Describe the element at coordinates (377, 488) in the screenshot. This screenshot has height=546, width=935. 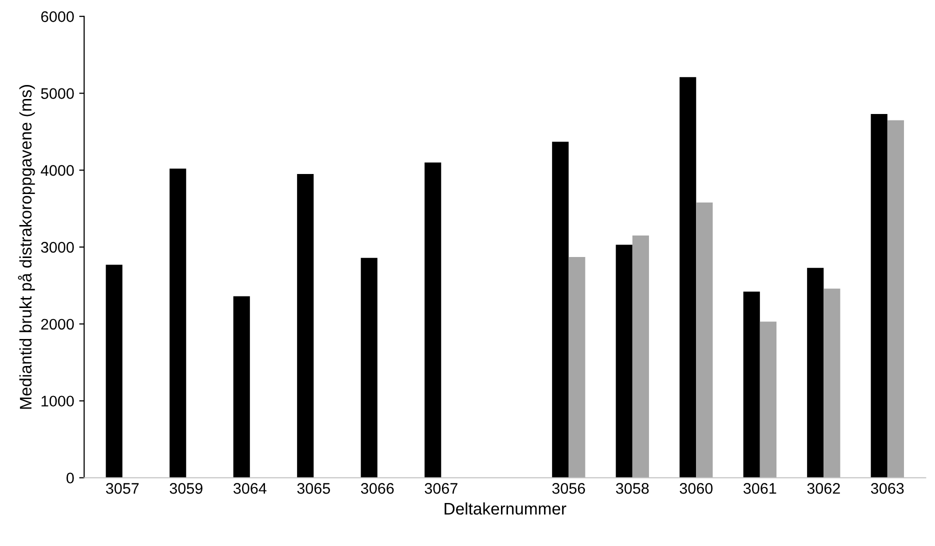
I see `x-tick-label: 3066` at that location.